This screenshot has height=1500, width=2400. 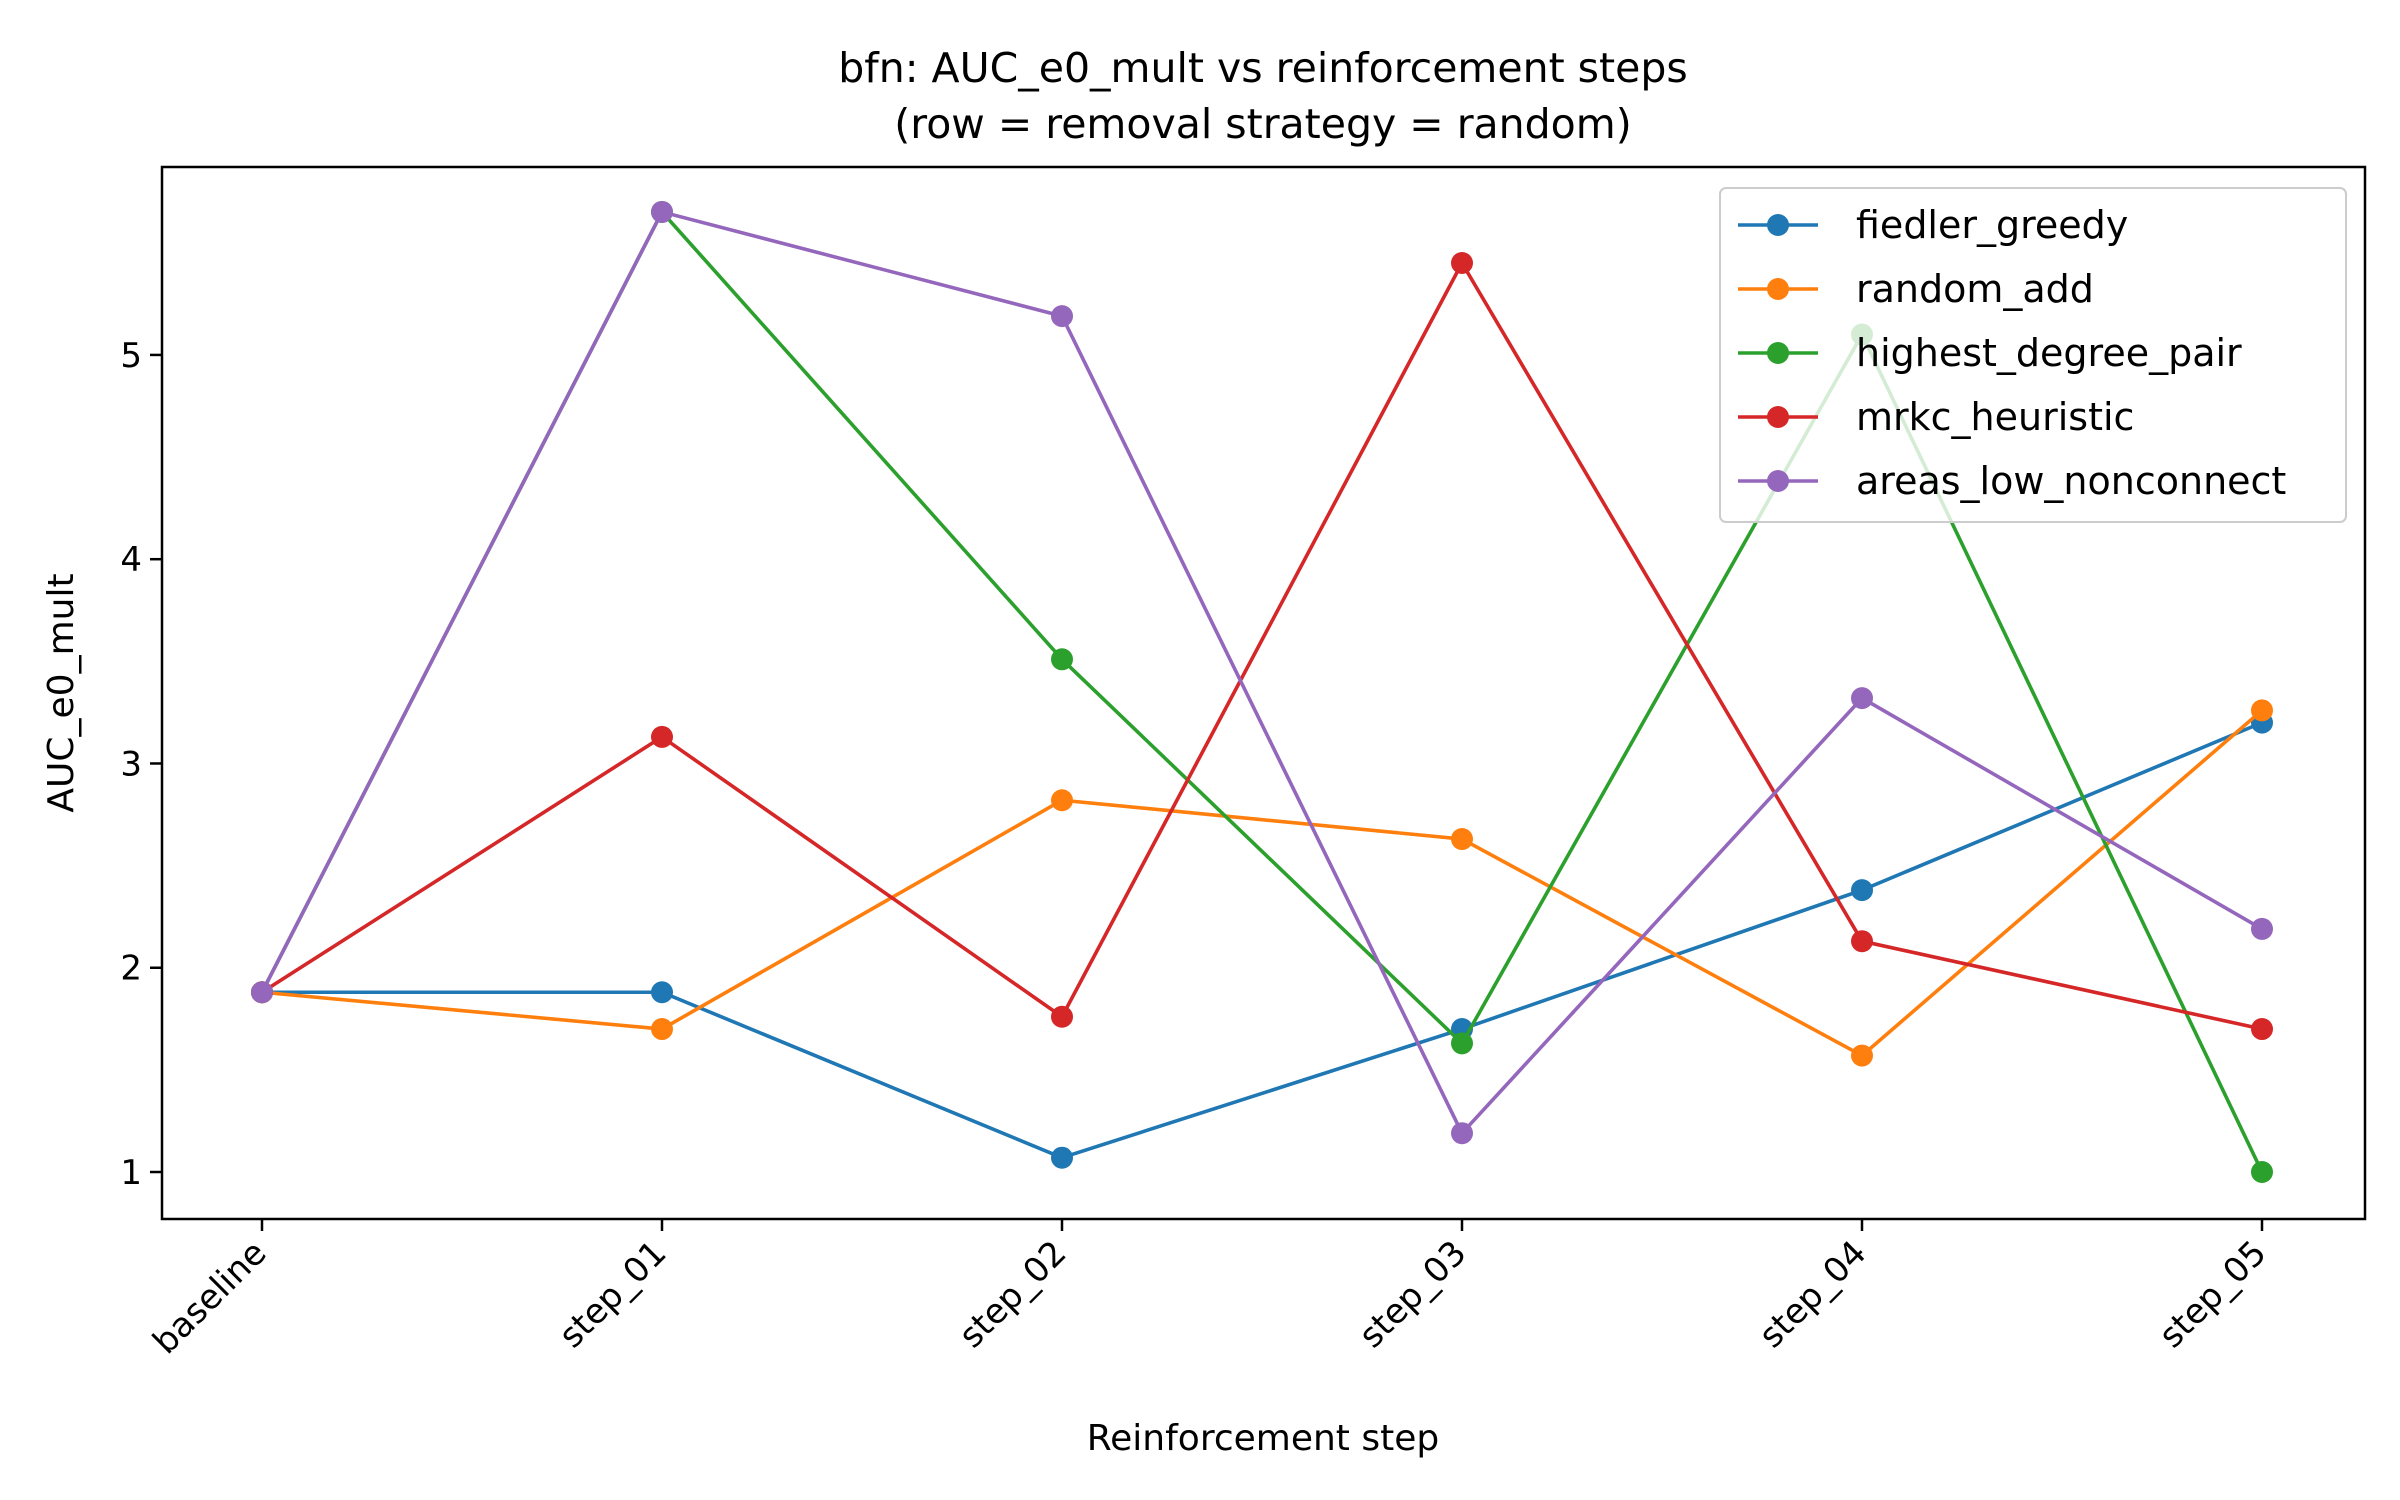 I want to click on legend-label: fiedler_greedy, so click(x=1992, y=225).